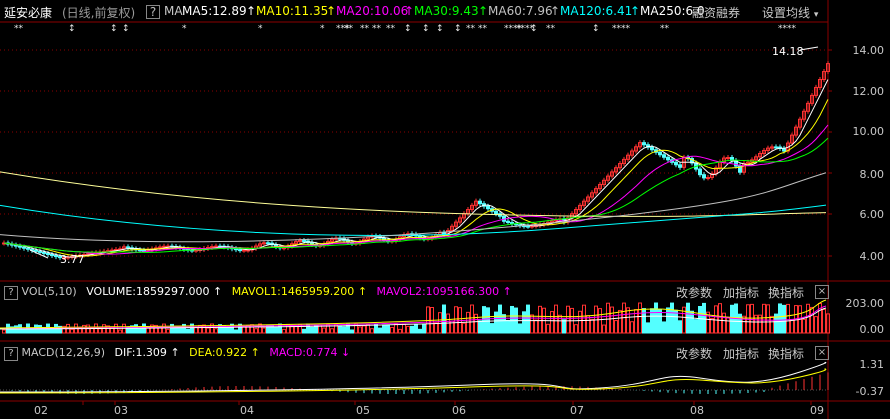 Image resolution: width=890 pixels, height=419 pixels. Describe the element at coordinates (694, 293) in the screenshot. I see `vol-change-params-button: 改参数` at that location.